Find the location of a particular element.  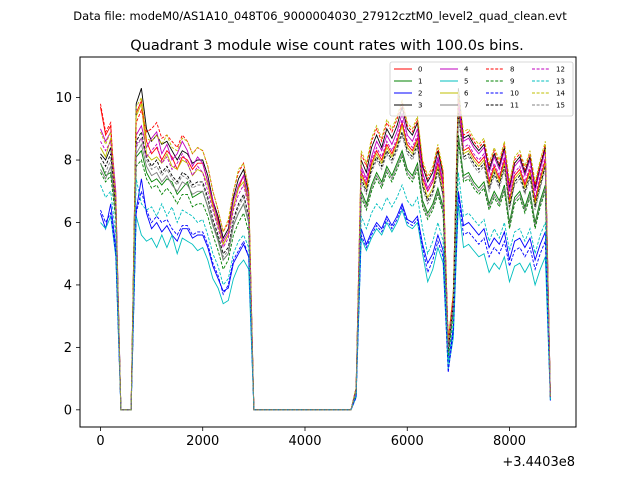

x-axis: 0 2000 4000 6000 8000 is located at coordinates (311, 438).